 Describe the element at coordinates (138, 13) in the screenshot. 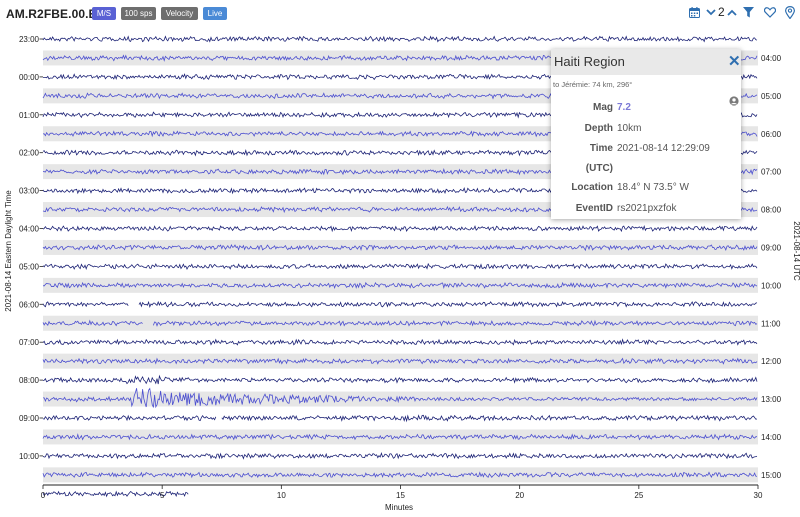

I see `sample-rate-badge: 100 sps` at that location.